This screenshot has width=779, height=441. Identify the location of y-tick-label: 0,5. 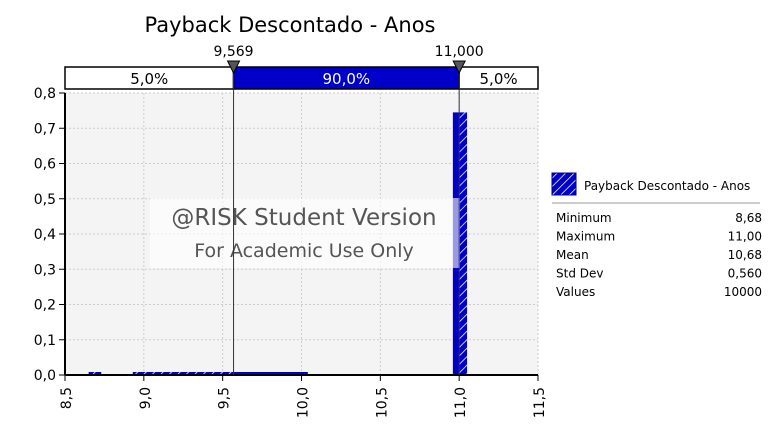
(45, 200).